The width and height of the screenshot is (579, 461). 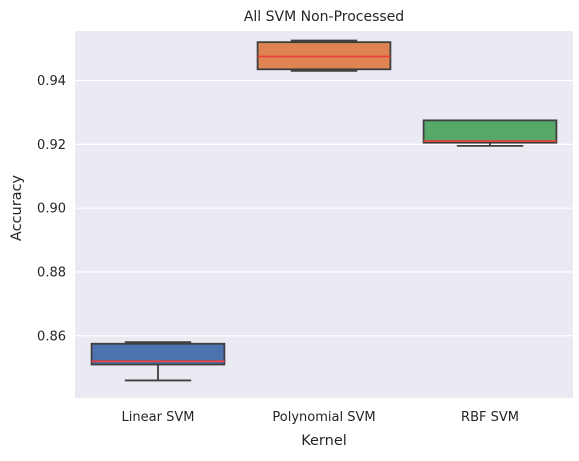 What do you see at coordinates (324, 17) in the screenshot?
I see `chart-title: All SVM Non-Processed` at bounding box center [324, 17].